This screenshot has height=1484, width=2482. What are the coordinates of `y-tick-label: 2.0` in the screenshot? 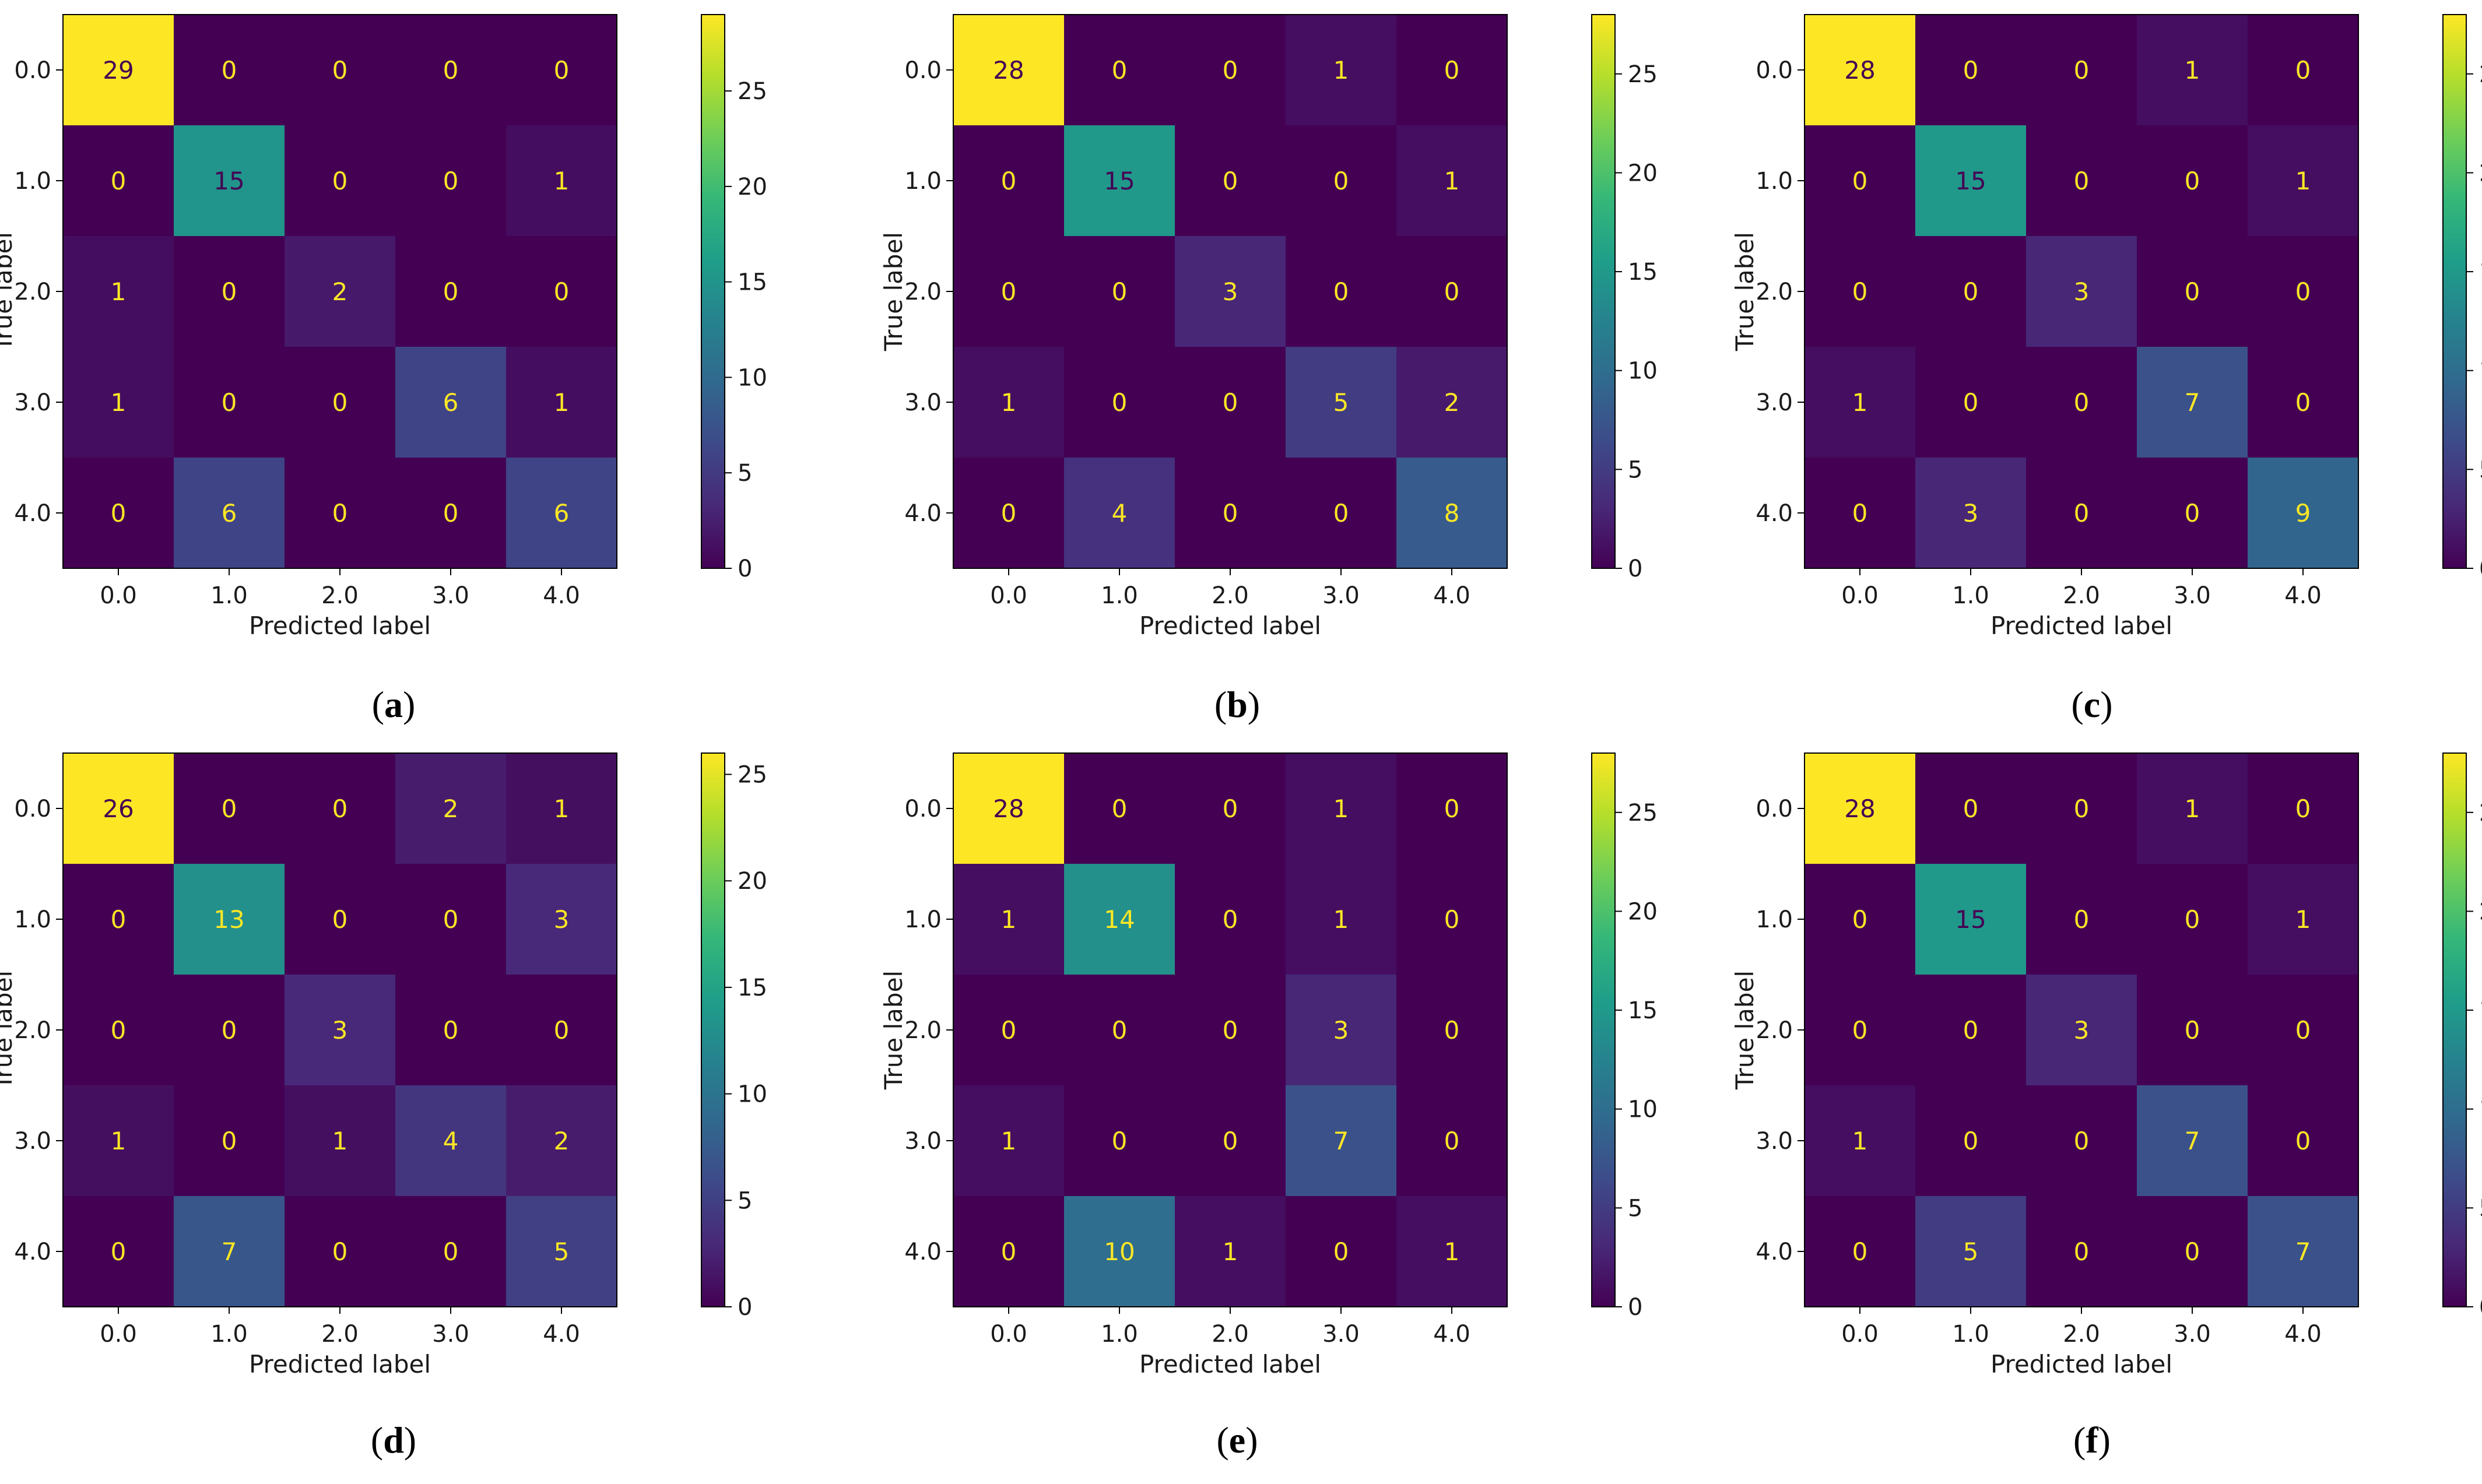 It's located at (1774, 1030).